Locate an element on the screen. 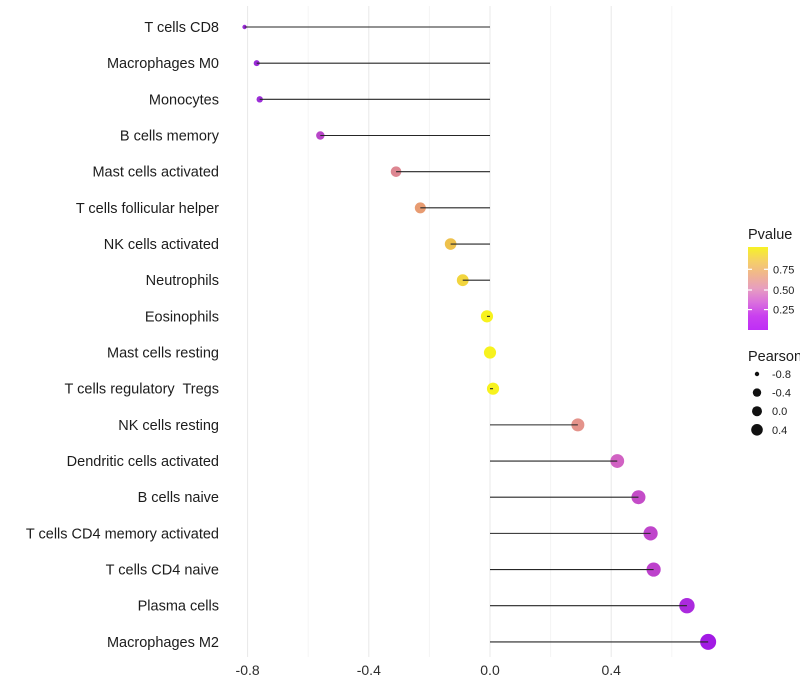 The width and height of the screenshot is (800, 700). pearson-legend-label: -0.4 is located at coordinates (781, 394).